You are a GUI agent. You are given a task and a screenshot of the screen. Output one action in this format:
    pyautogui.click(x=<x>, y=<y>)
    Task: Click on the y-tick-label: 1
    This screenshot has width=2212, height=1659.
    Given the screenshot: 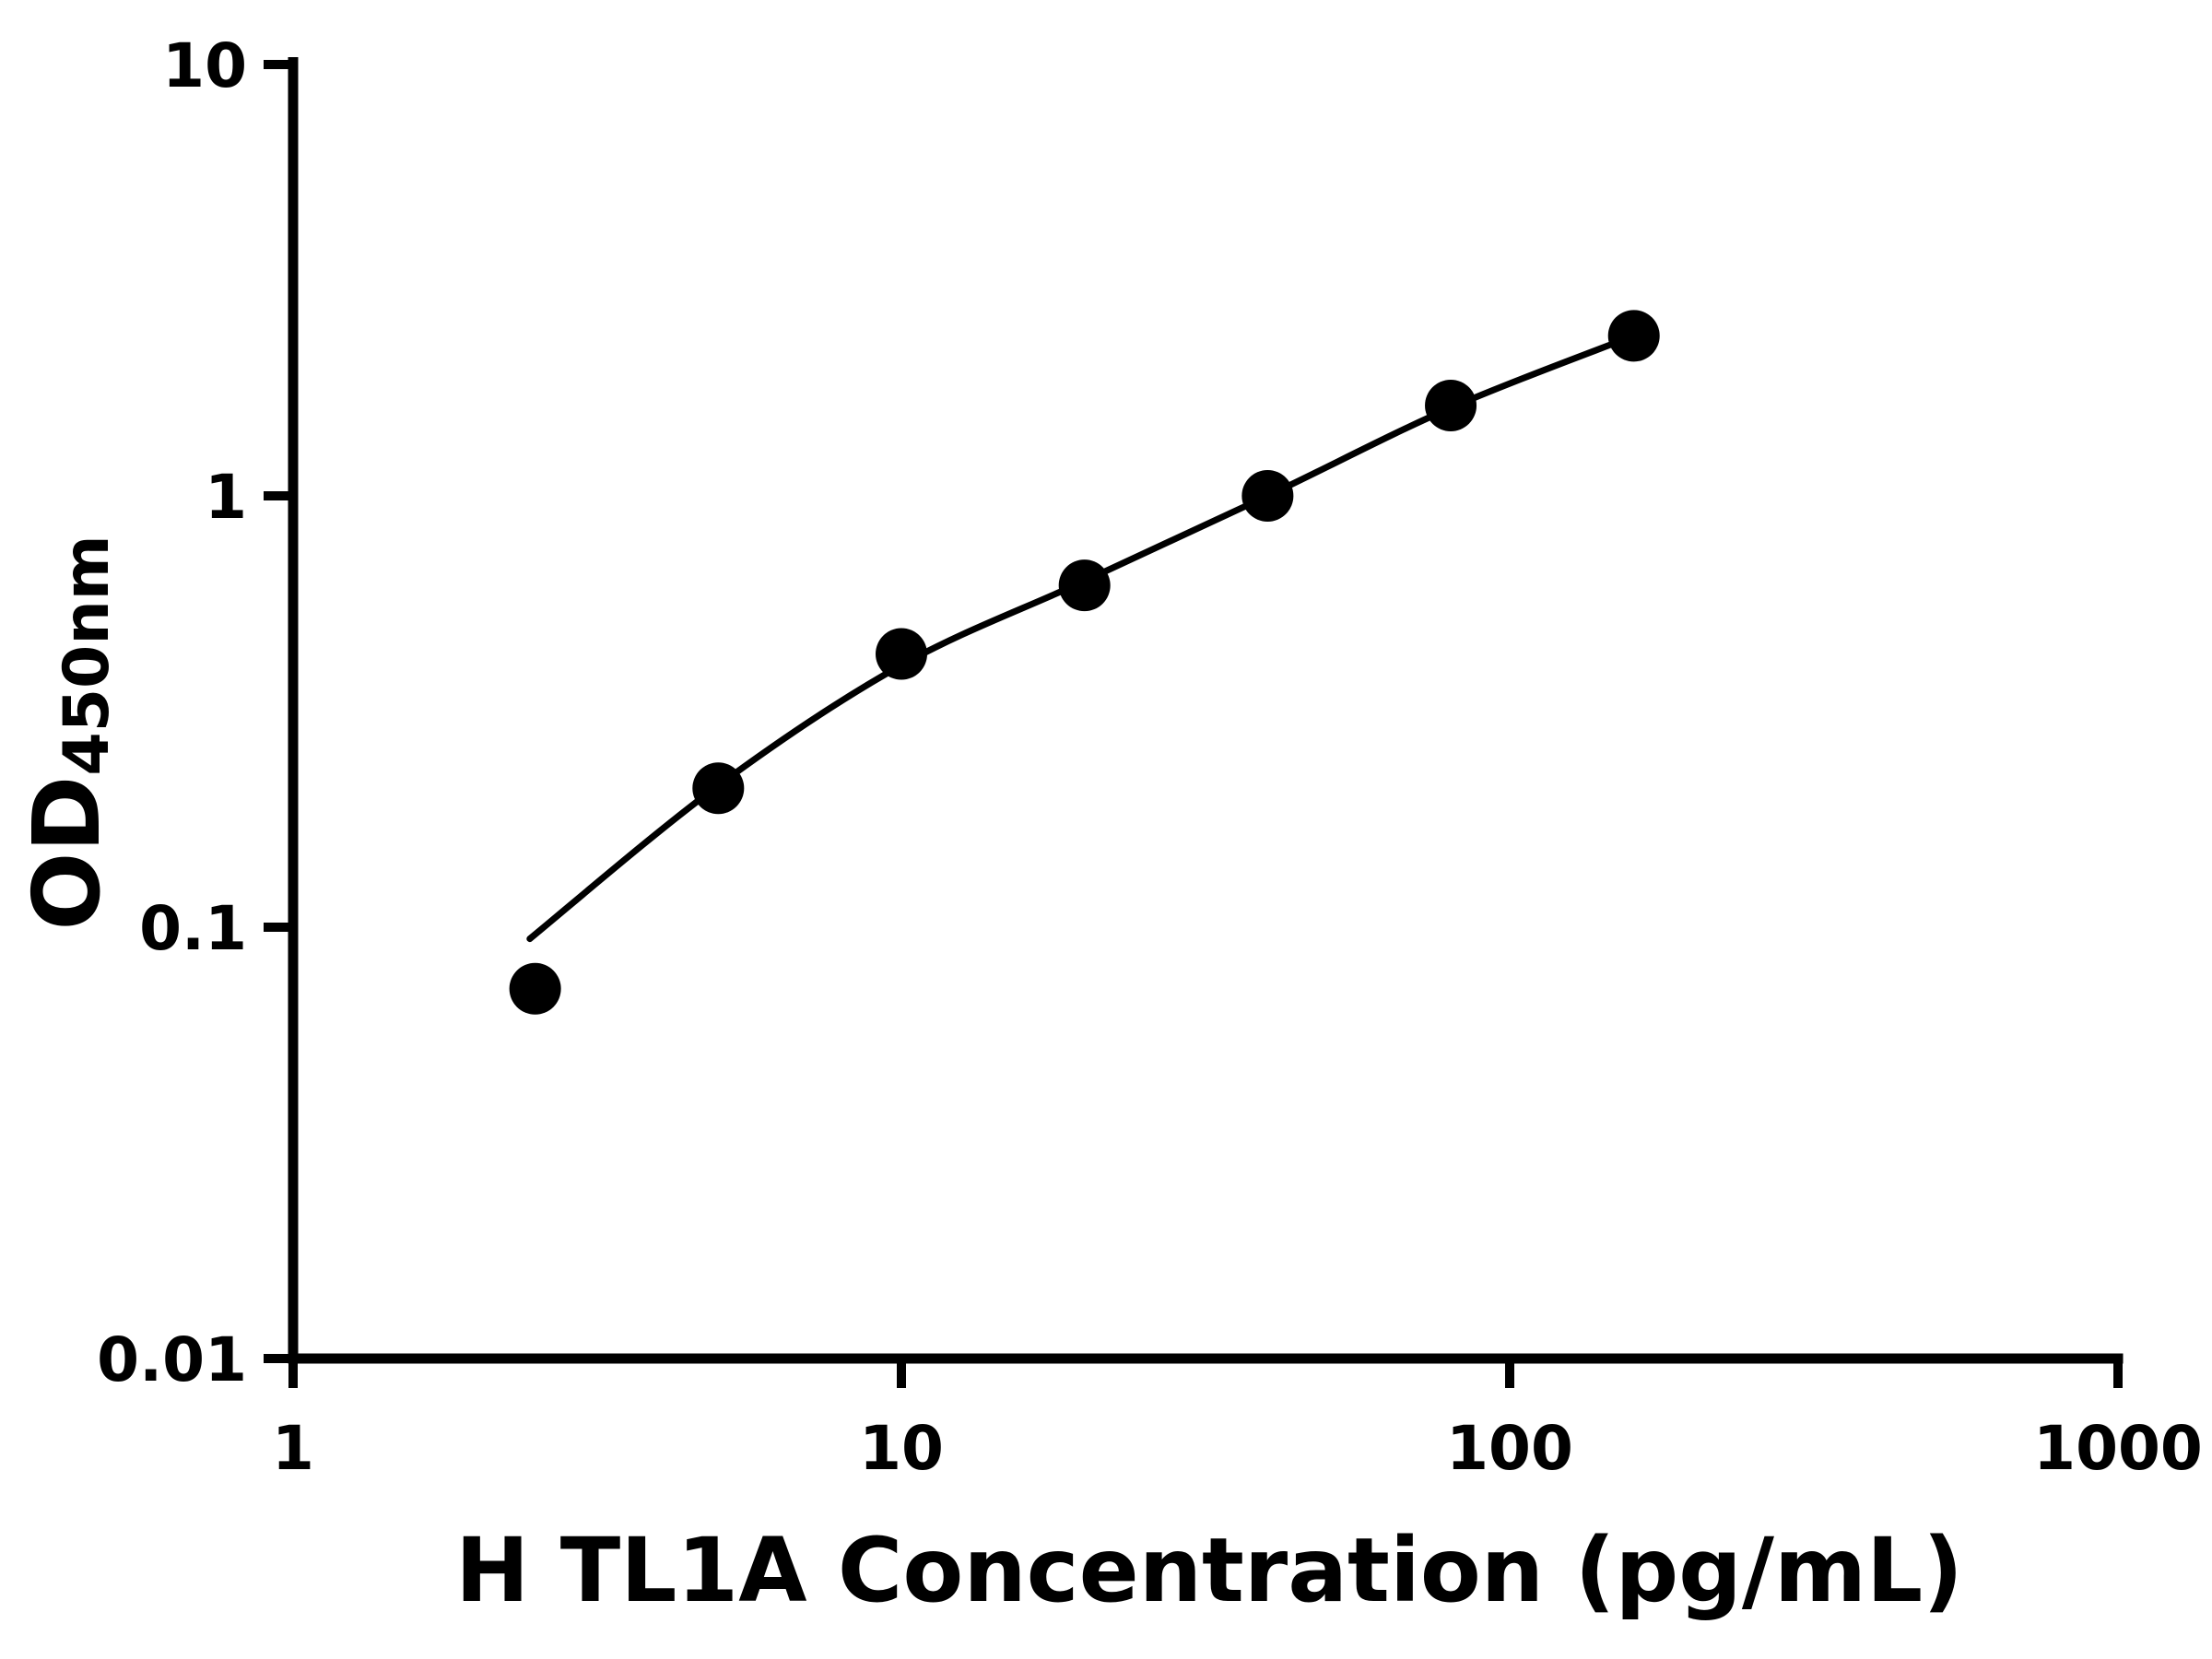 What is the action you would take?
    pyautogui.click(x=226, y=497)
    